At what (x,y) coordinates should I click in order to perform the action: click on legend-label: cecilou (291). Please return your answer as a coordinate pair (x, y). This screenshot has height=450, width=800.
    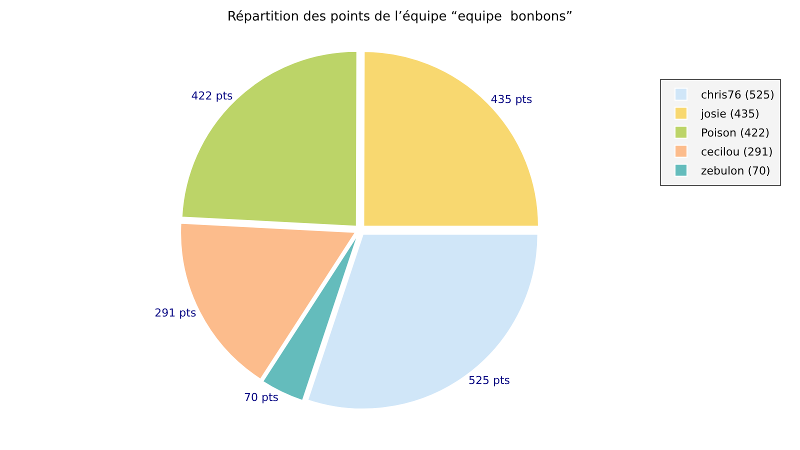
    Looking at the image, I should click on (737, 152).